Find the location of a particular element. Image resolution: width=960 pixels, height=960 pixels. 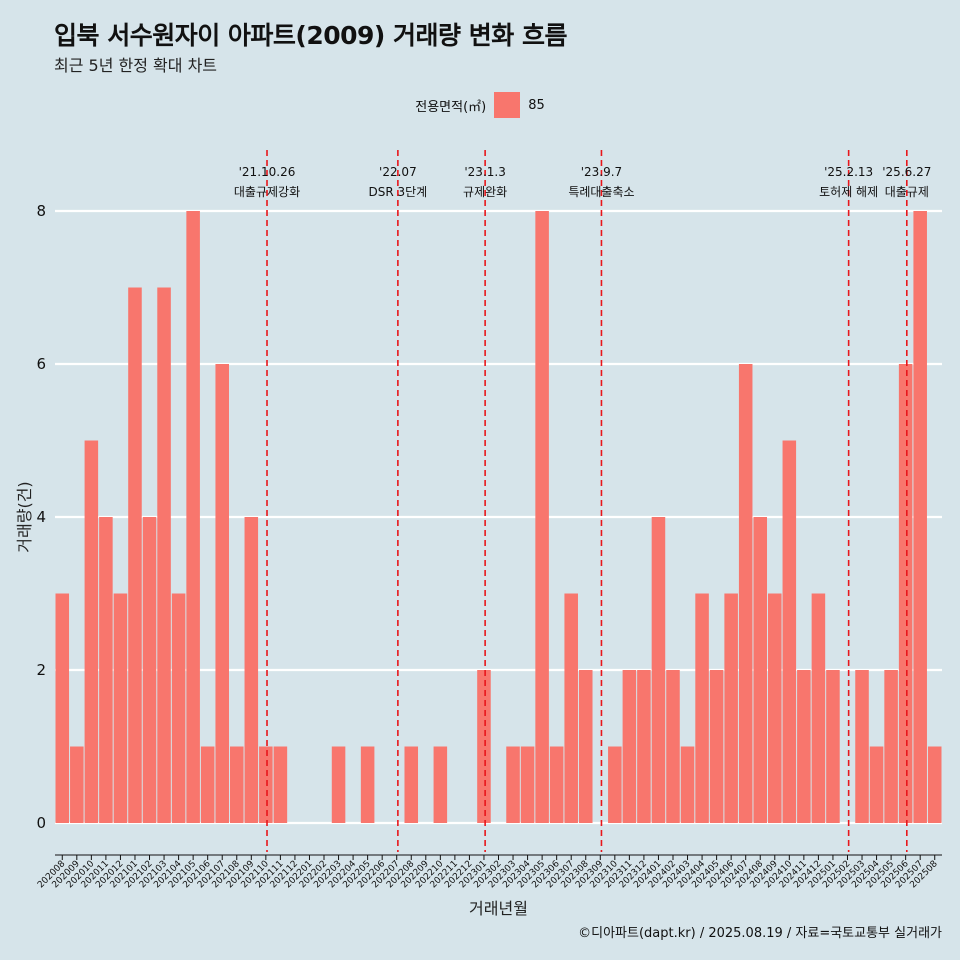

event-text-label: 특례대출축소 is located at coordinates (601, 192).